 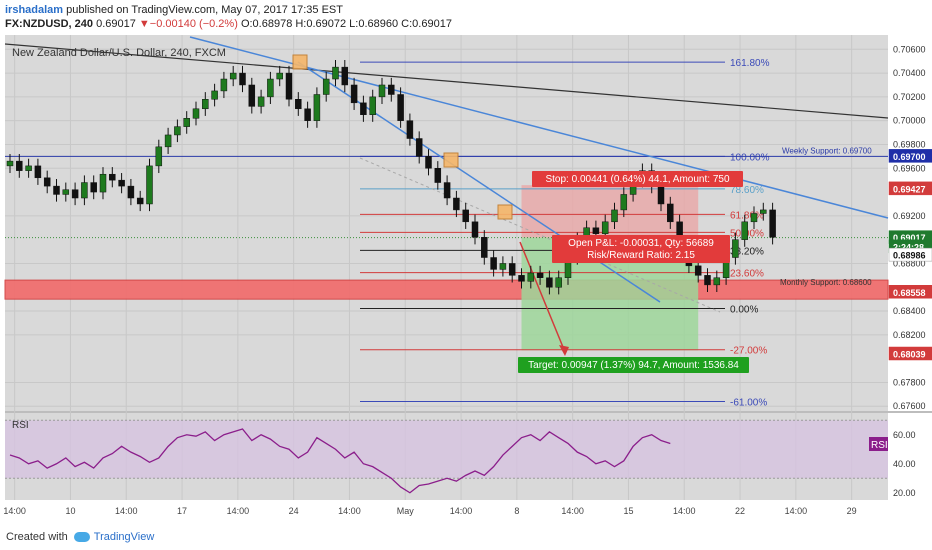 I want to click on tradingview-brand: TradingView, so click(x=113, y=537).